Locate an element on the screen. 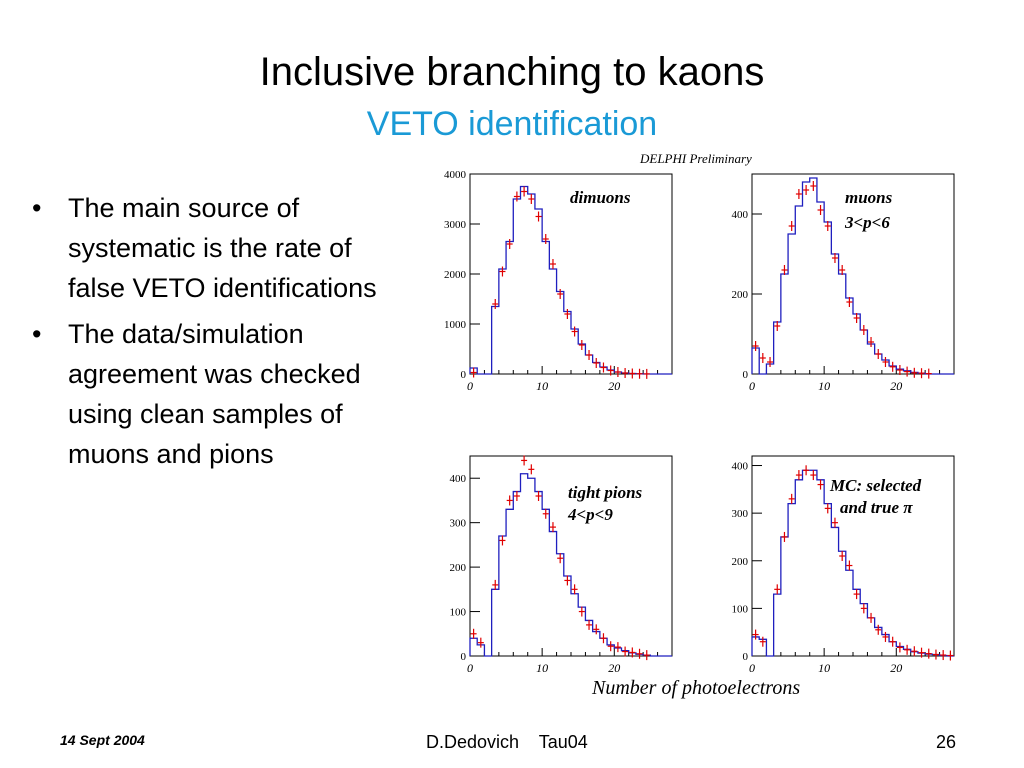 The width and height of the screenshot is (1024, 768). panel-title: muons is located at coordinates (869, 197).